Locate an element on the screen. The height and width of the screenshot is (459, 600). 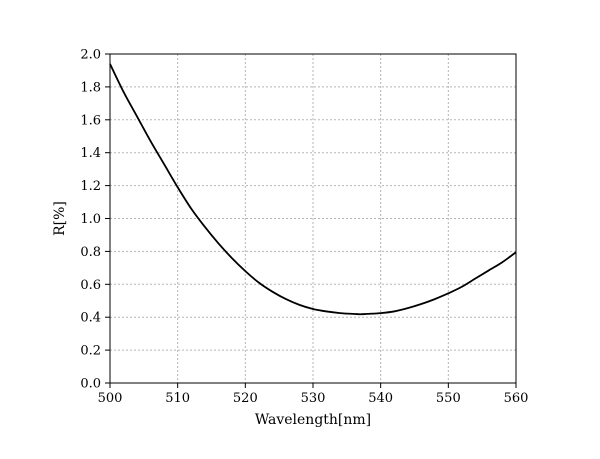
y-tick-labels: 0.0 0.2 0.4 0.6 0.8 1.0 1.2 1.4 1.6 1.8 2.0 is located at coordinates (90, 220).